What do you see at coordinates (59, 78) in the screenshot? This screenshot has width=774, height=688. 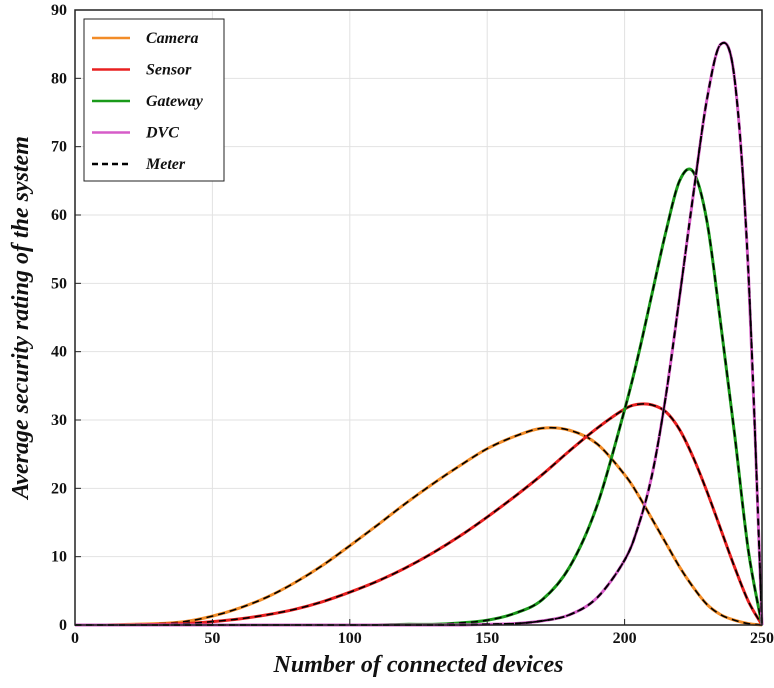 I see `y-tick-label: 80` at bounding box center [59, 78].